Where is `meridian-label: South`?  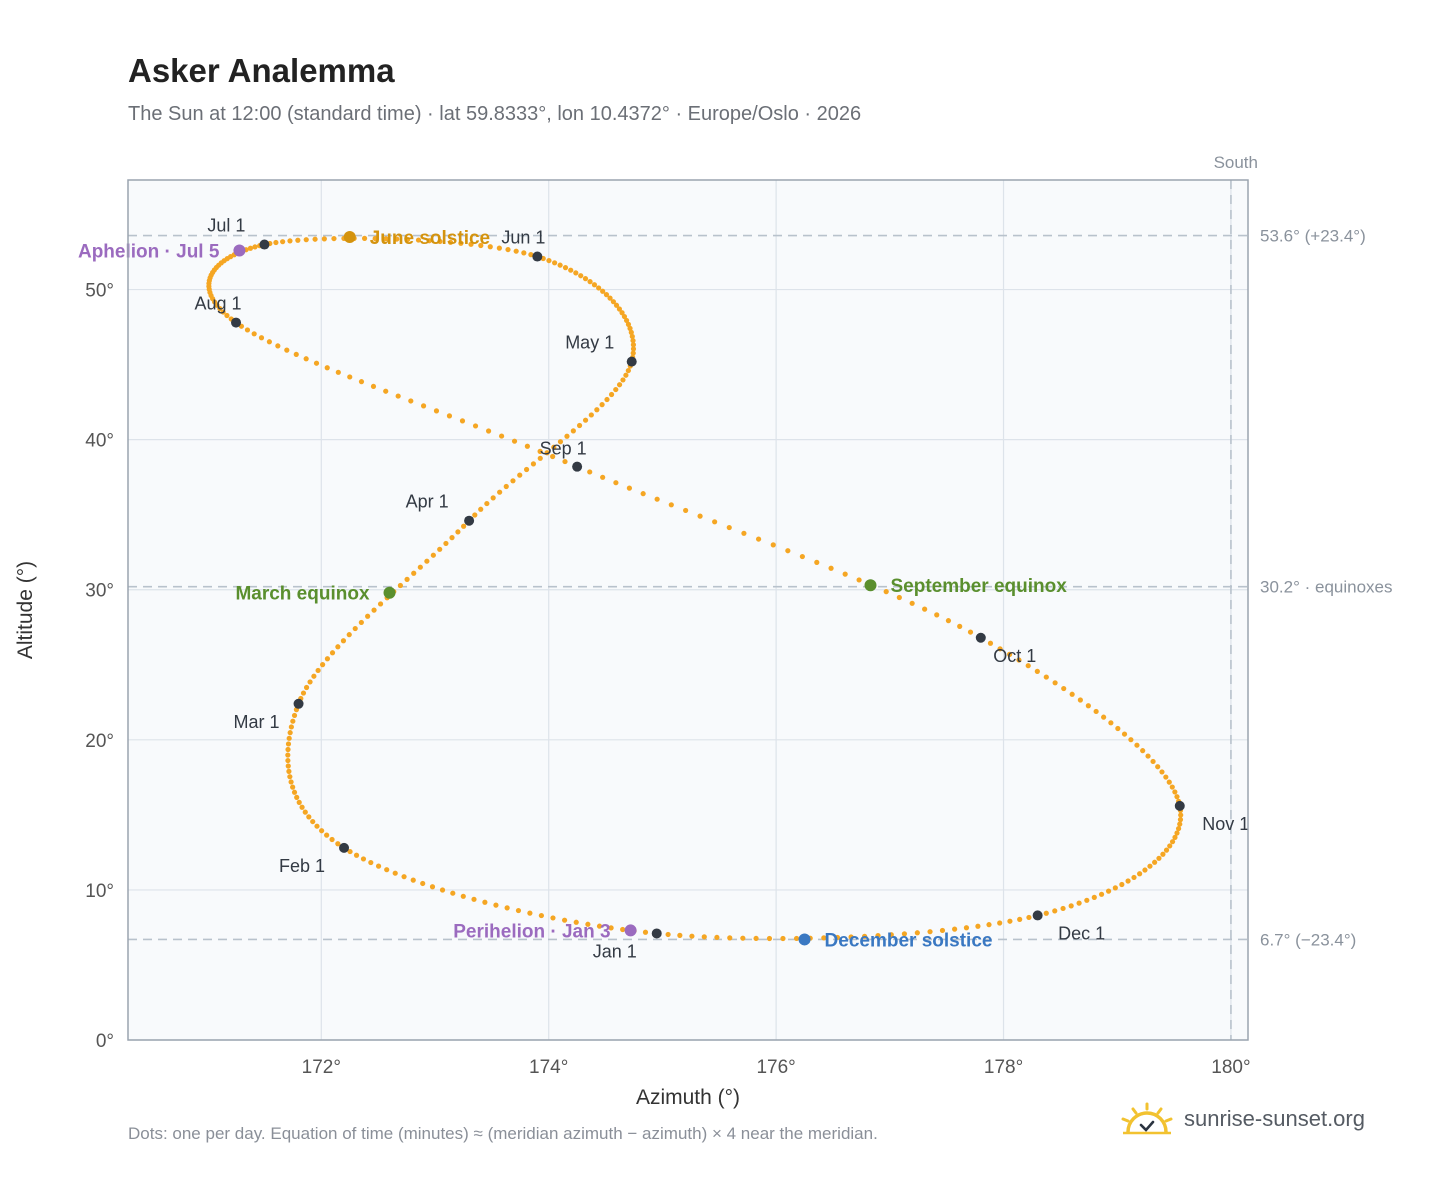 meridian-label: South is located at coordinates (1236, 162).